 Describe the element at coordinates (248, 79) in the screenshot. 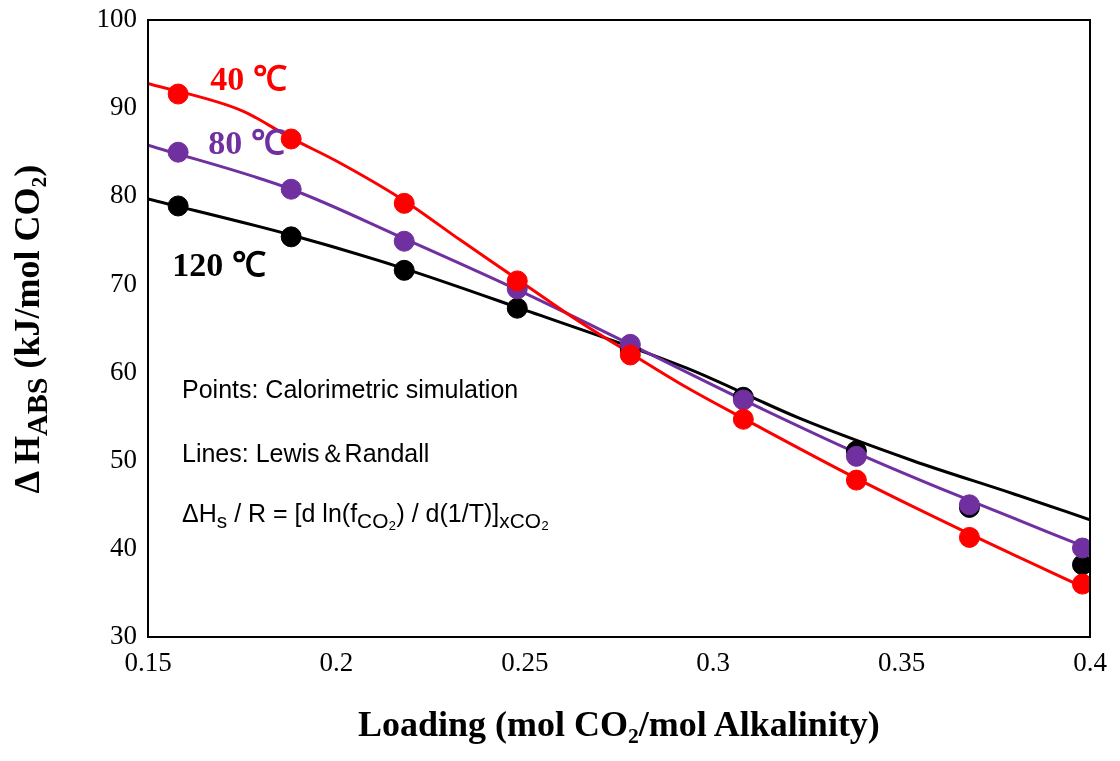

I see `series-label: 40 ℃` at that location.